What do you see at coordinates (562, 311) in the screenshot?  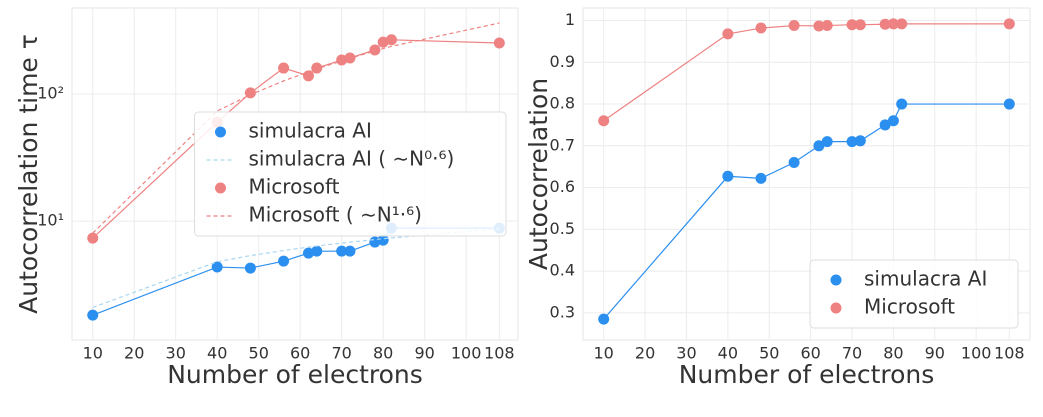 I see `y-tick-label: 0.3` at bounding box center [562, 311].